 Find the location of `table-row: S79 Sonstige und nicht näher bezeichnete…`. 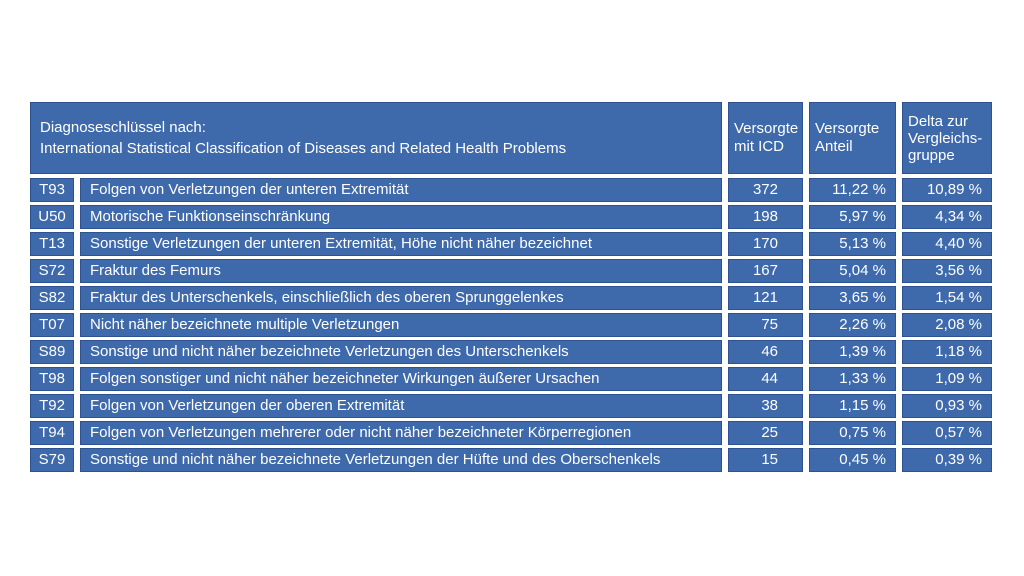

table-row: S79 Sonstige und nicht näher bezeichnete… is located at coordinates (511, 460).